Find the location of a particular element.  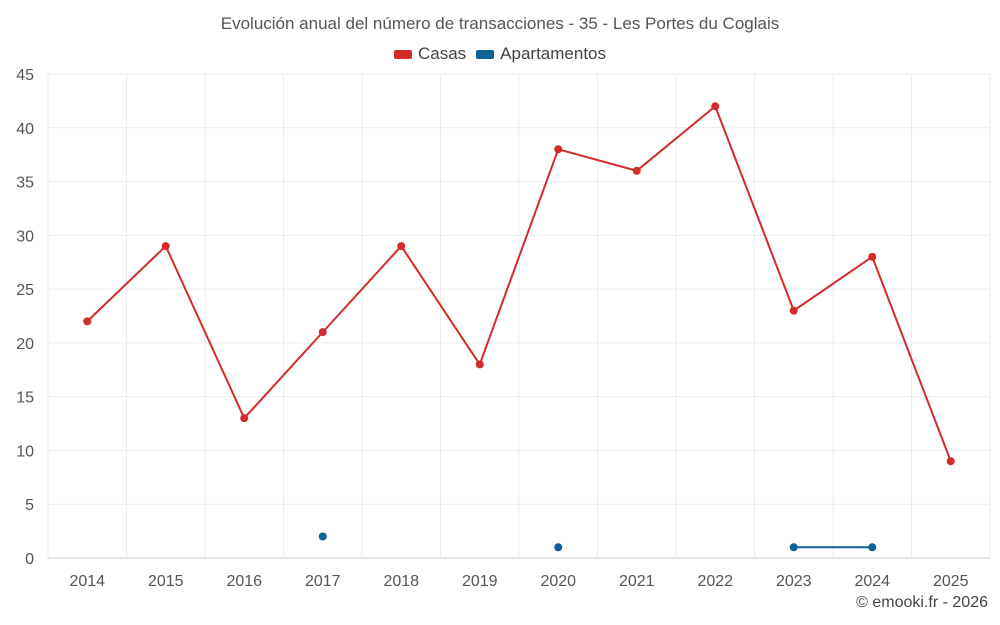

x-tick-label: 2024 is located at coordinates (872, 581).